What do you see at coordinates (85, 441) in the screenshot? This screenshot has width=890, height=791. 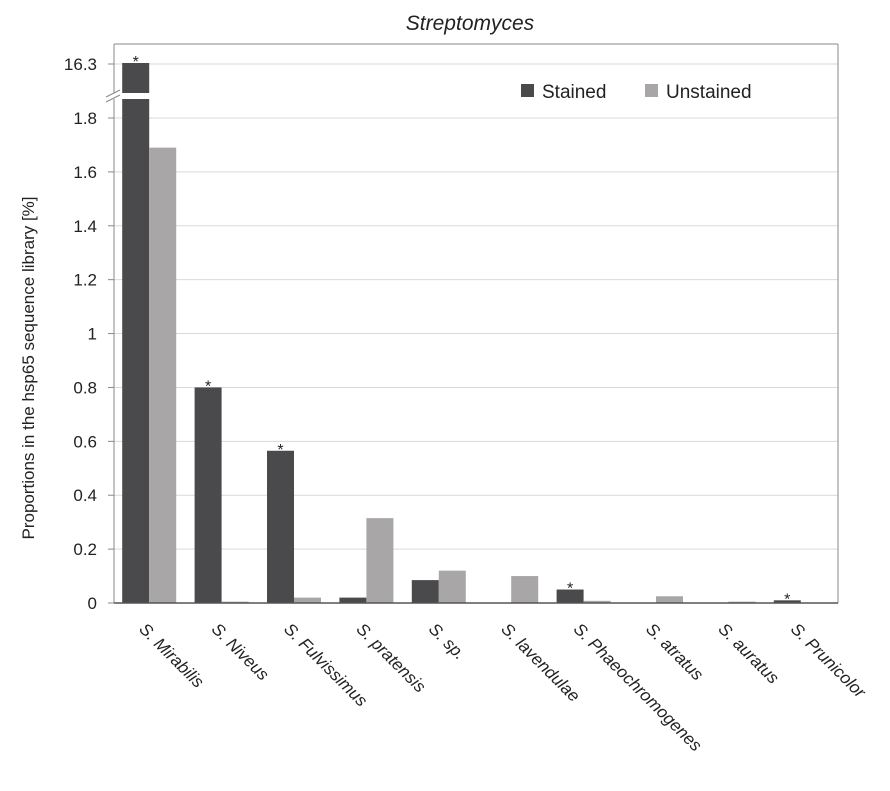 I see `y-tick-label: 0.6` at bounding box center [85, 441].